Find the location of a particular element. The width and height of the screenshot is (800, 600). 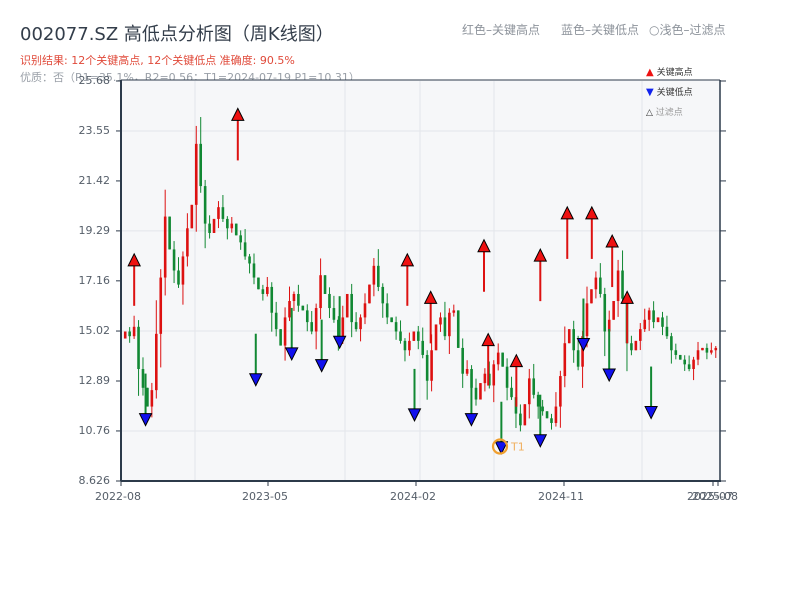

legend-item-high: ▲ 关键高点 is located at coordinates (669, 72).